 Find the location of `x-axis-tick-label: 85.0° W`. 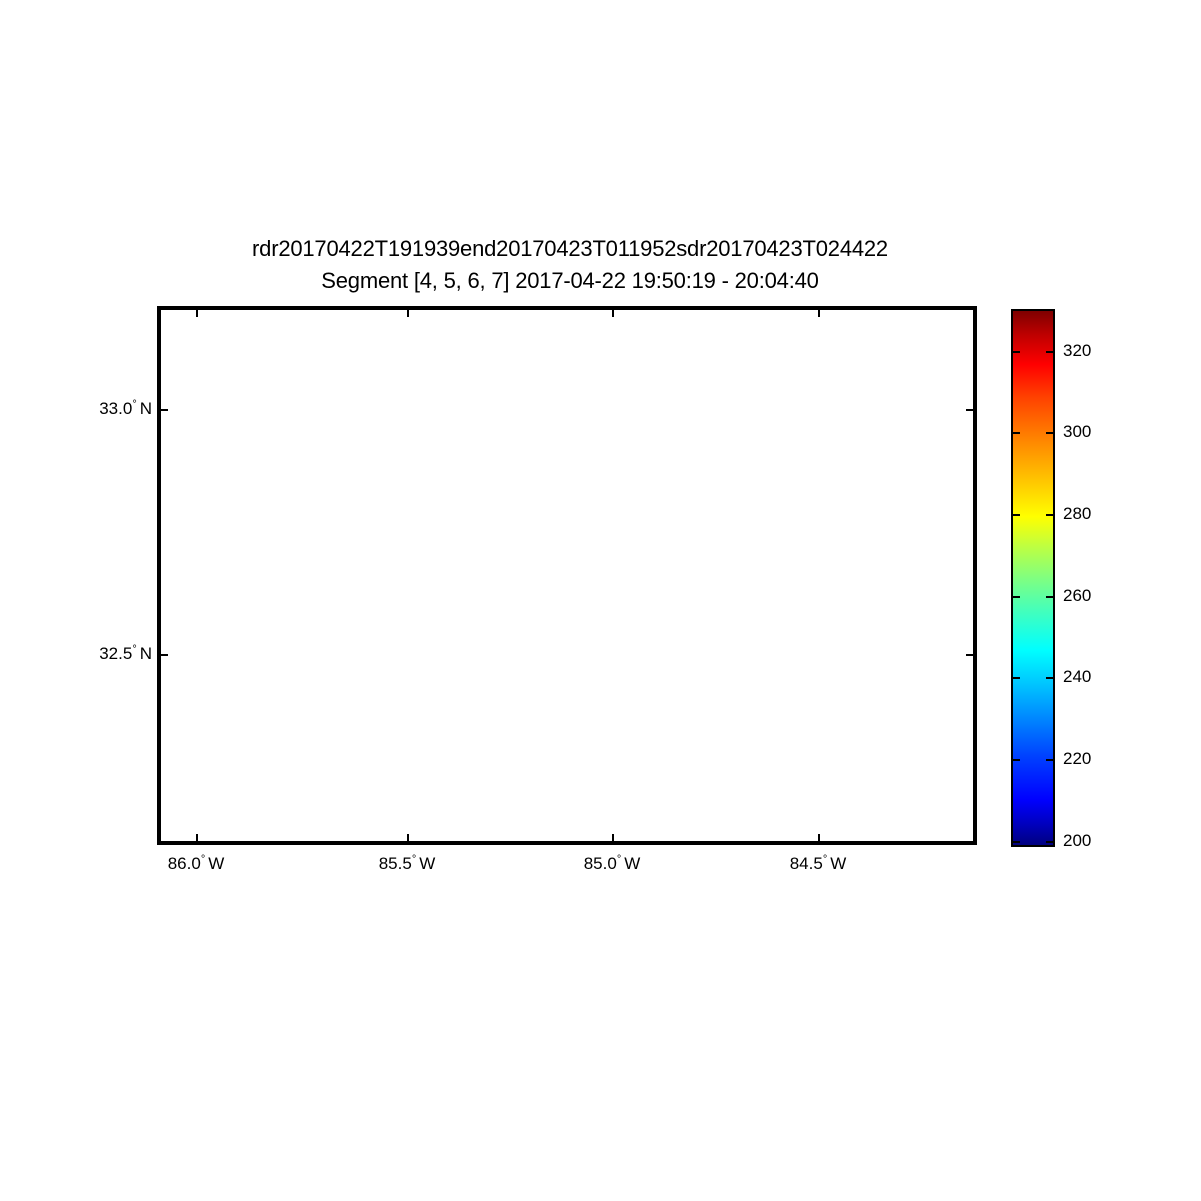

x-axis-tick-label: 85.0° W is located at coordinates (612, 864).